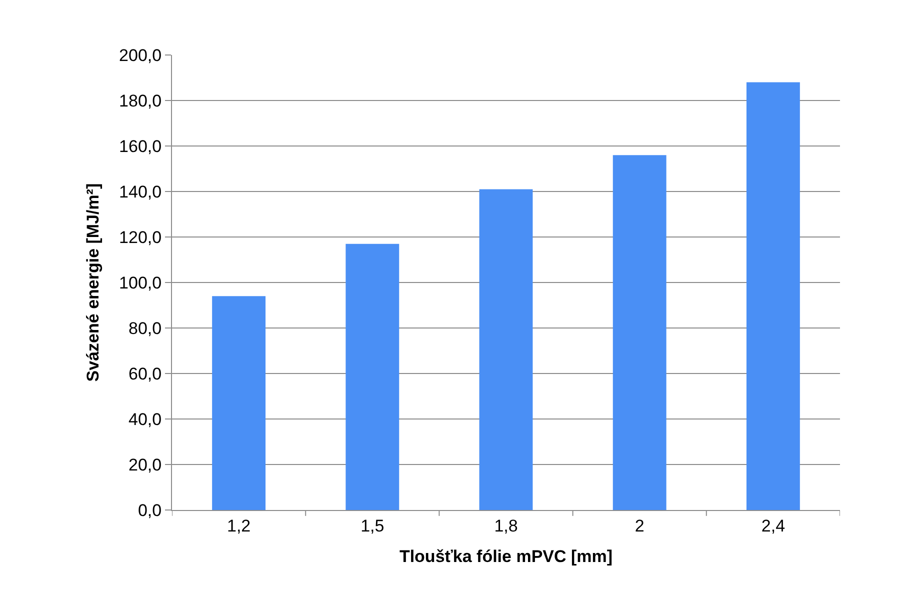 The image size is (901, 600). I want to click on y-tick-label: 100,0, so click(140, 282).